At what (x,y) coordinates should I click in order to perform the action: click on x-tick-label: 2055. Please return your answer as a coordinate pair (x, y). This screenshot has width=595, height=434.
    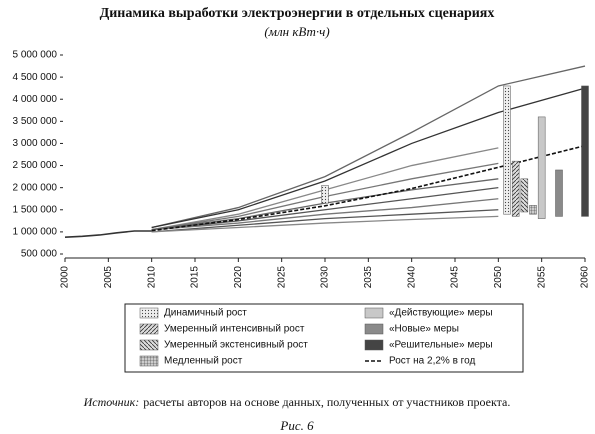
    Looking at the image, I should click on (541, 277).